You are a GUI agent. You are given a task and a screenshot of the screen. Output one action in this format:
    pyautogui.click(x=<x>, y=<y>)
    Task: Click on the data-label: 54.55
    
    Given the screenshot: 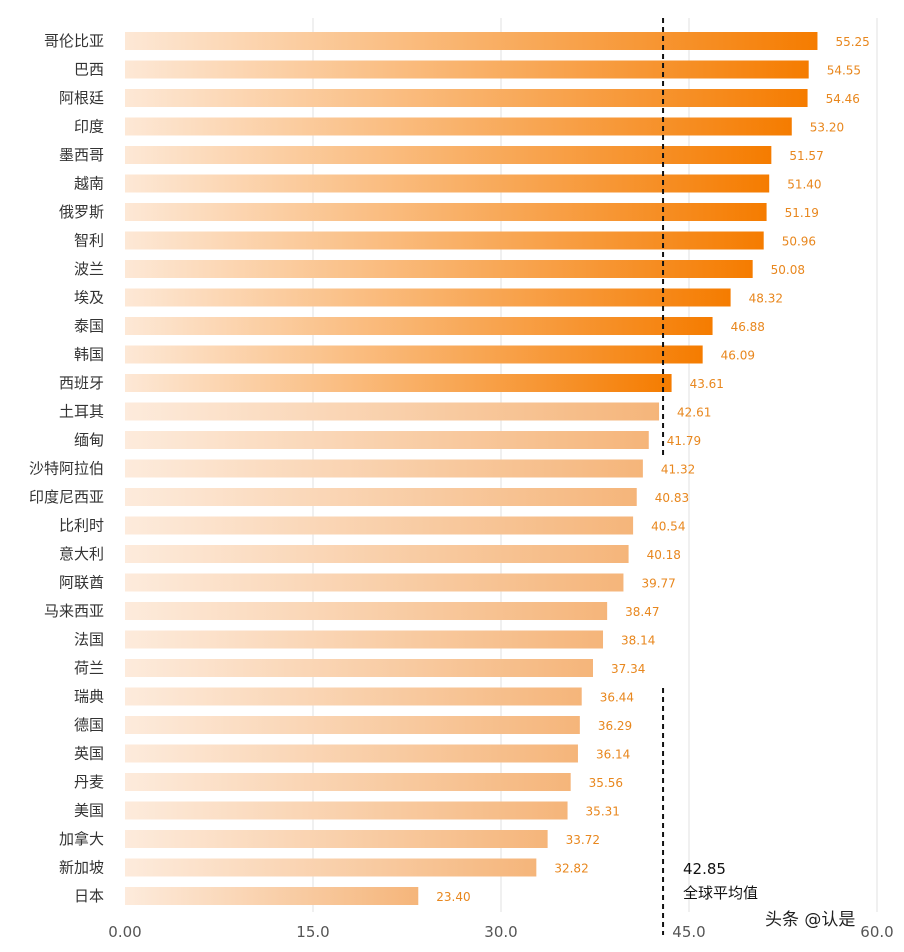 What is the action you would take?
    pyautogui.click(x=844, y=71)
    